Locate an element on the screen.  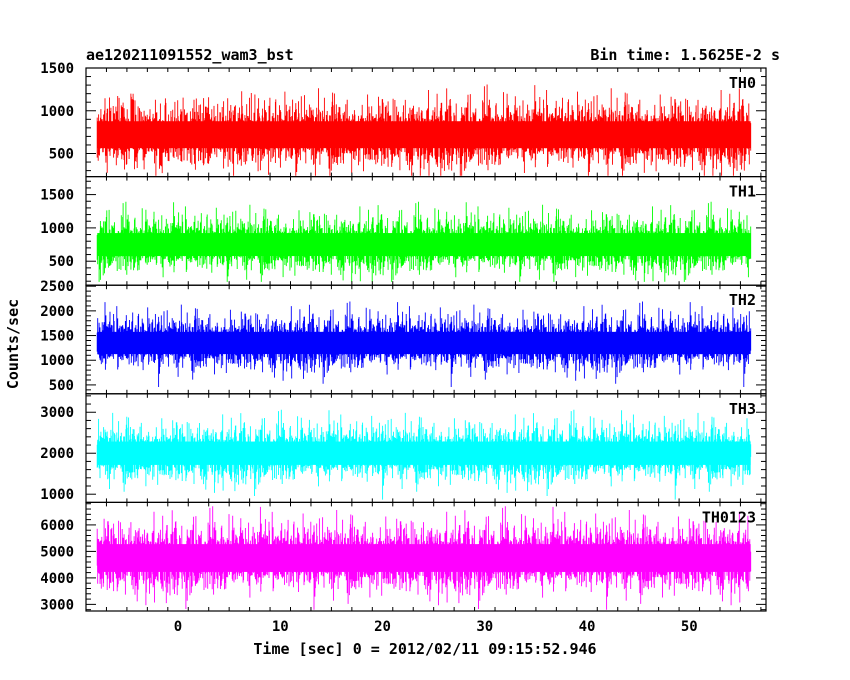
x-tick-label: 10 is located at coordinates (280, 627).